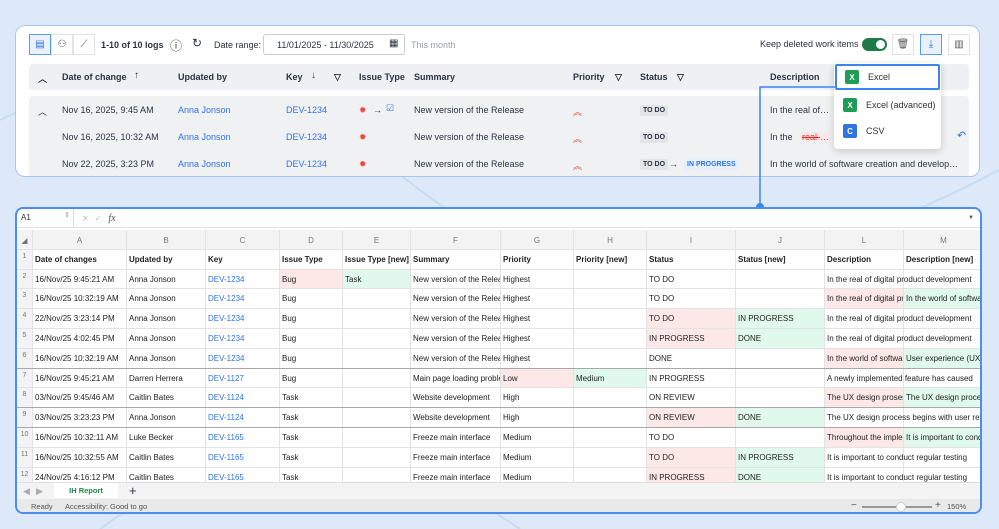 This screenshot has height=529, width=999. I want to click on collapse-all-icon: ︿, so click(43, 79).